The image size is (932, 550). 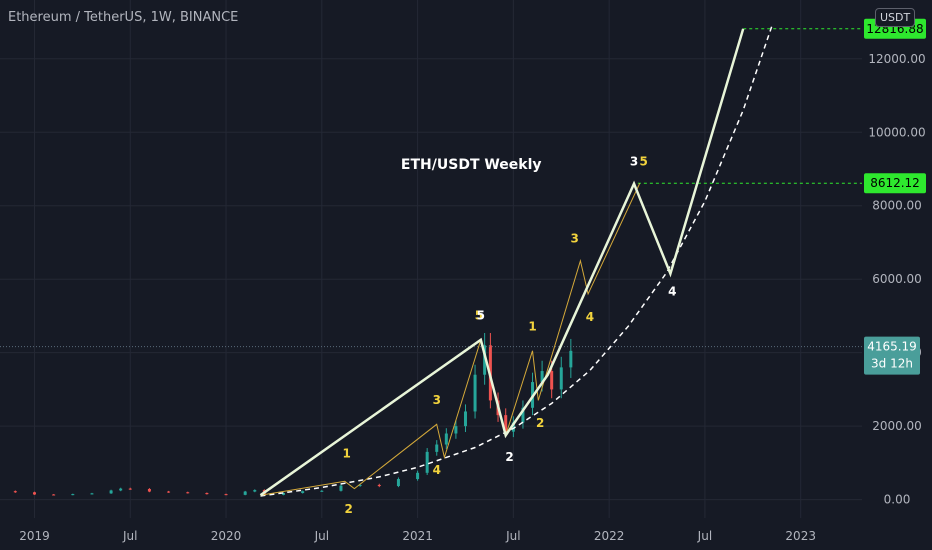 I want to click on y-tick-label: 6000.00, so click(x=897, y=279).